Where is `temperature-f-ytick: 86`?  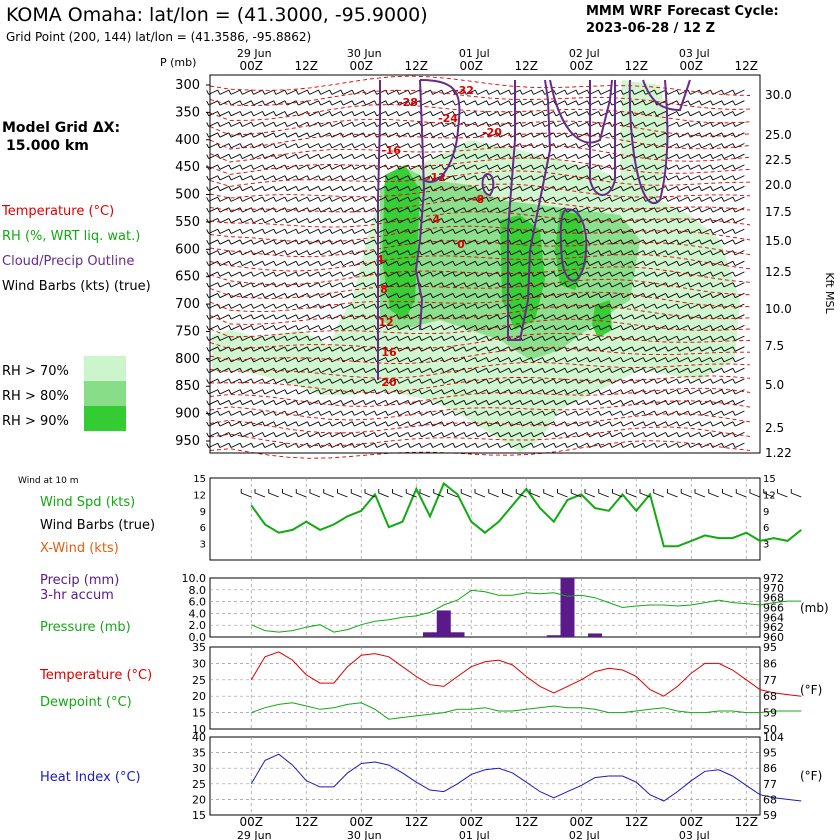 temperature-f-ytick: 86 is located at coordinates (770, 663).